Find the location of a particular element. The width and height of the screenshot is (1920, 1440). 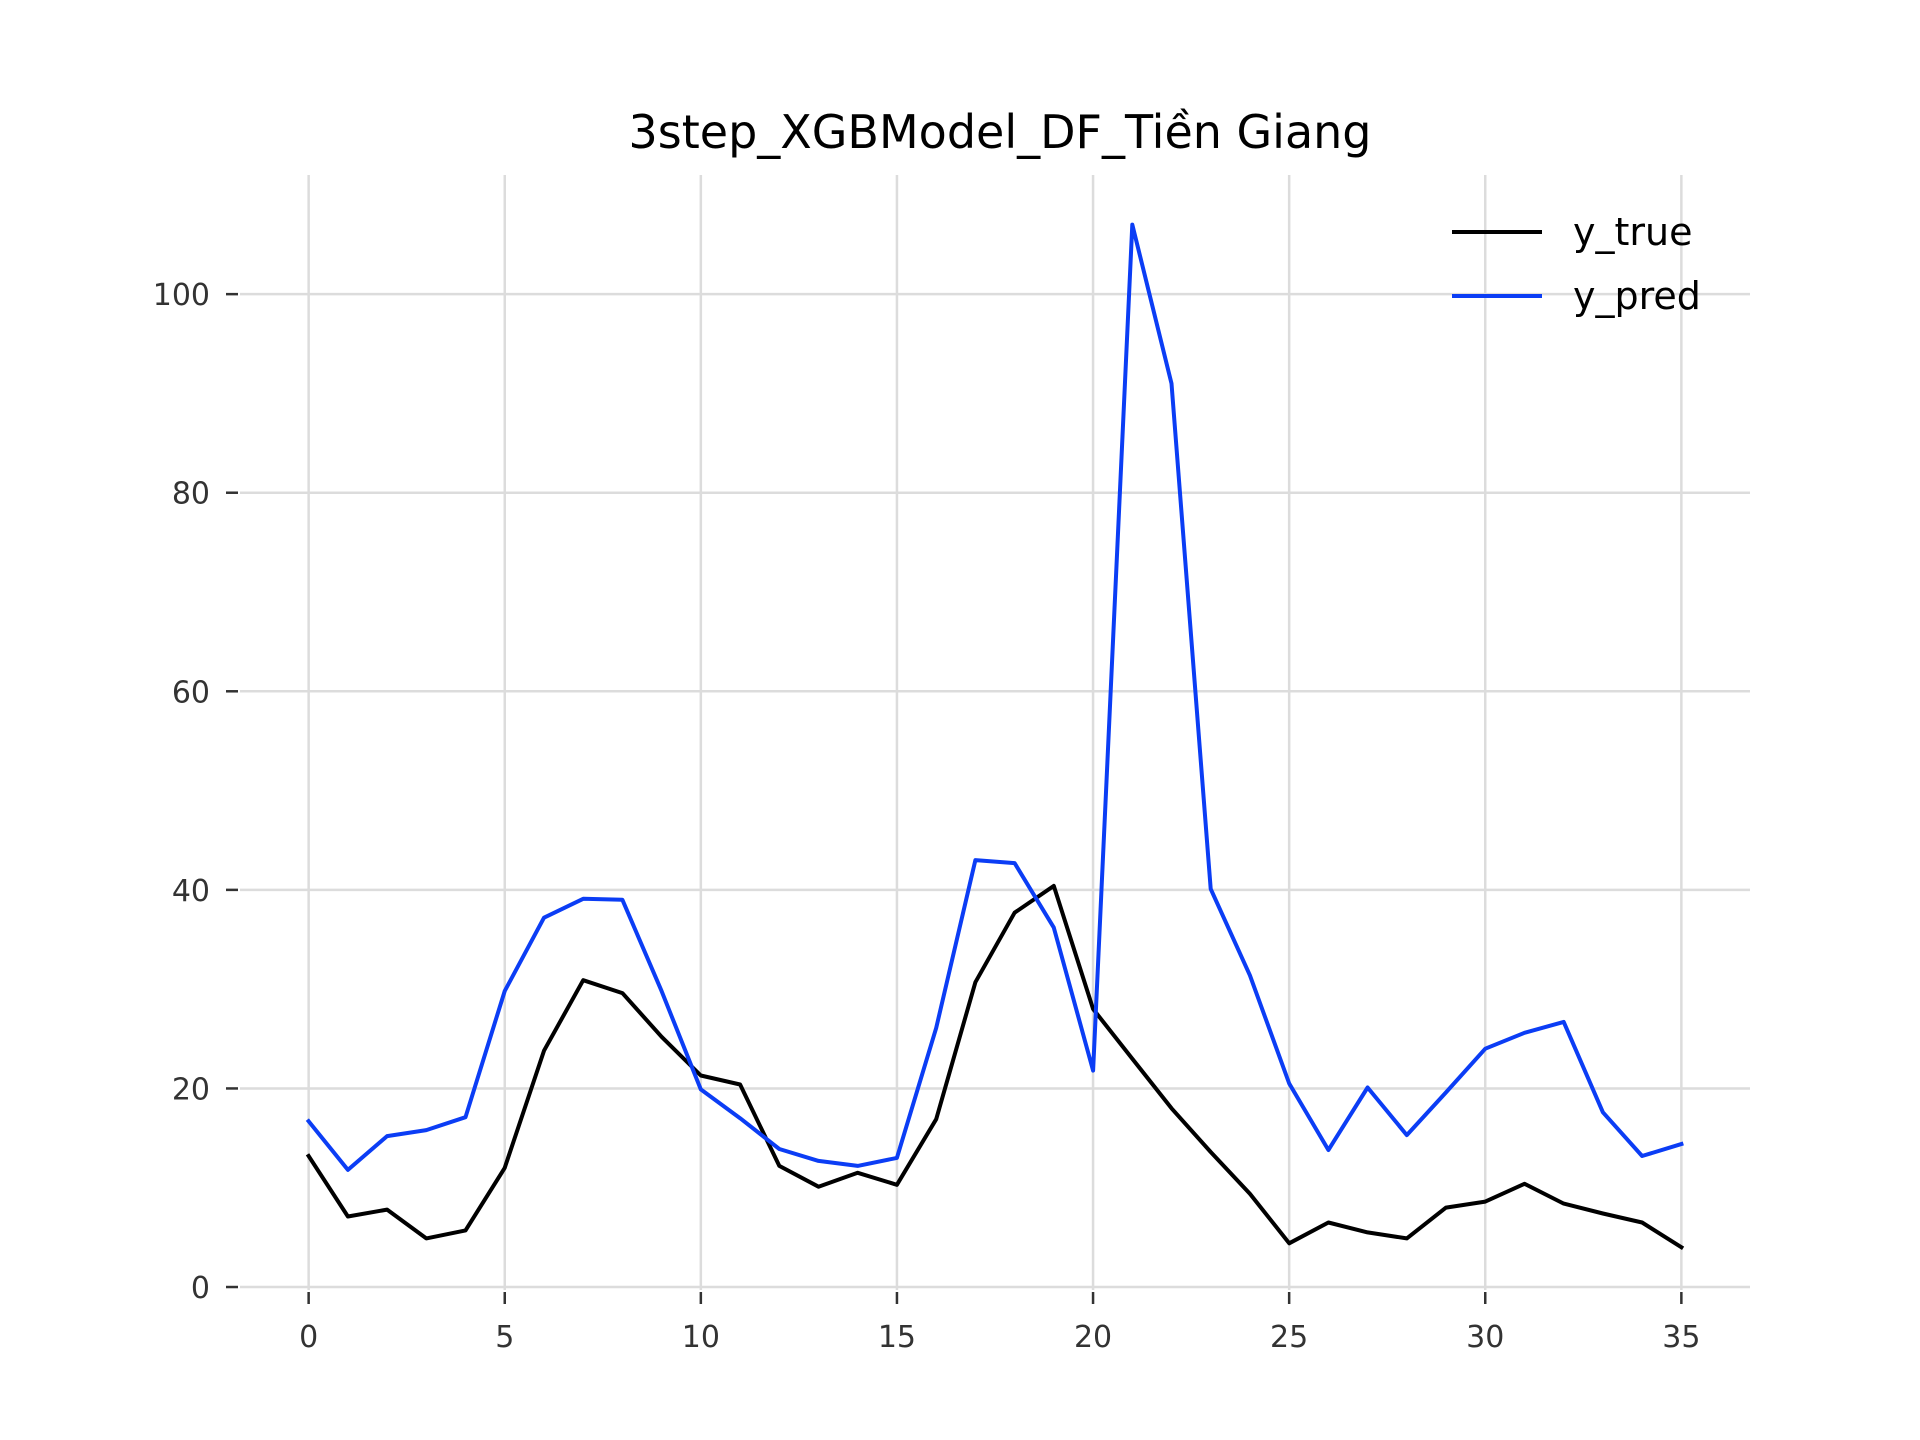

chart-title: 3step_XGBModel_DF_Tiền Giang is located at coordinates (1000, 132).